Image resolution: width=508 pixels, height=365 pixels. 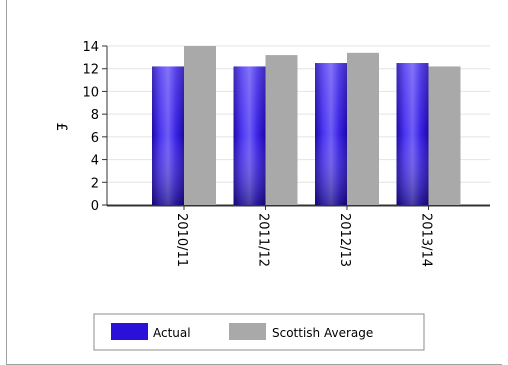 I want to click on legend: Actual Scottish Average, so click(x=259, y=332).